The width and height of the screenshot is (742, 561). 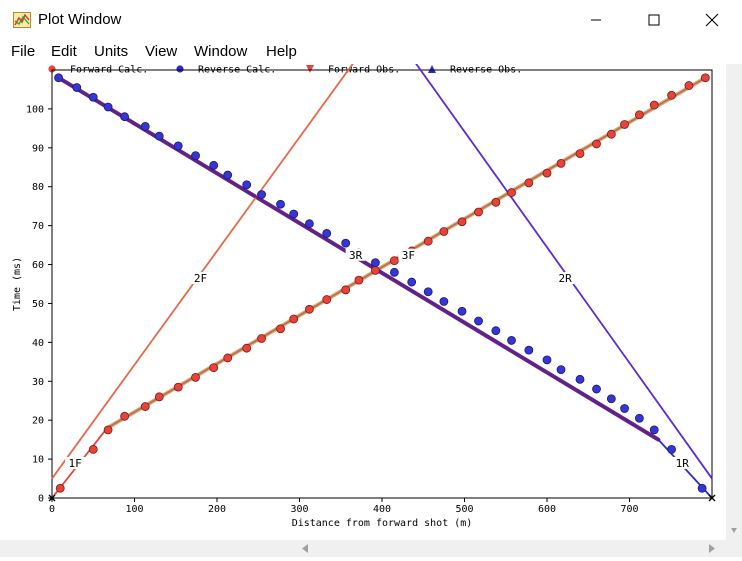 I want to click on y-tick-label: 20, so click(x=38, y=421).